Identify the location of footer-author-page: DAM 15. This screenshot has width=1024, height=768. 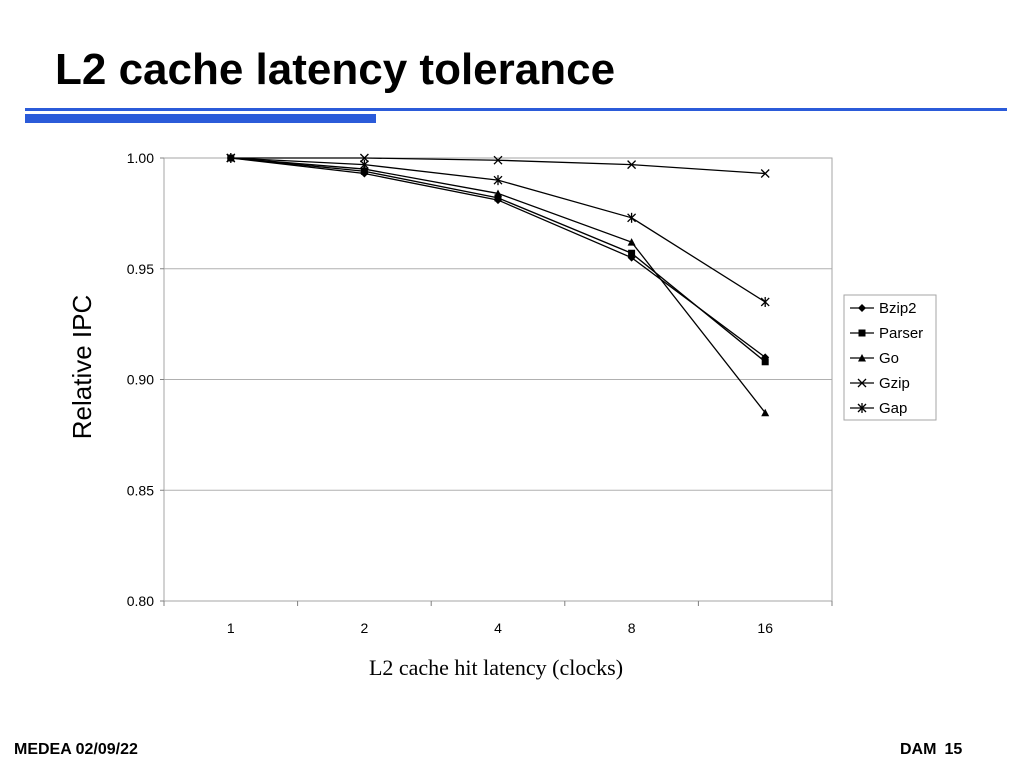
(935, 750).